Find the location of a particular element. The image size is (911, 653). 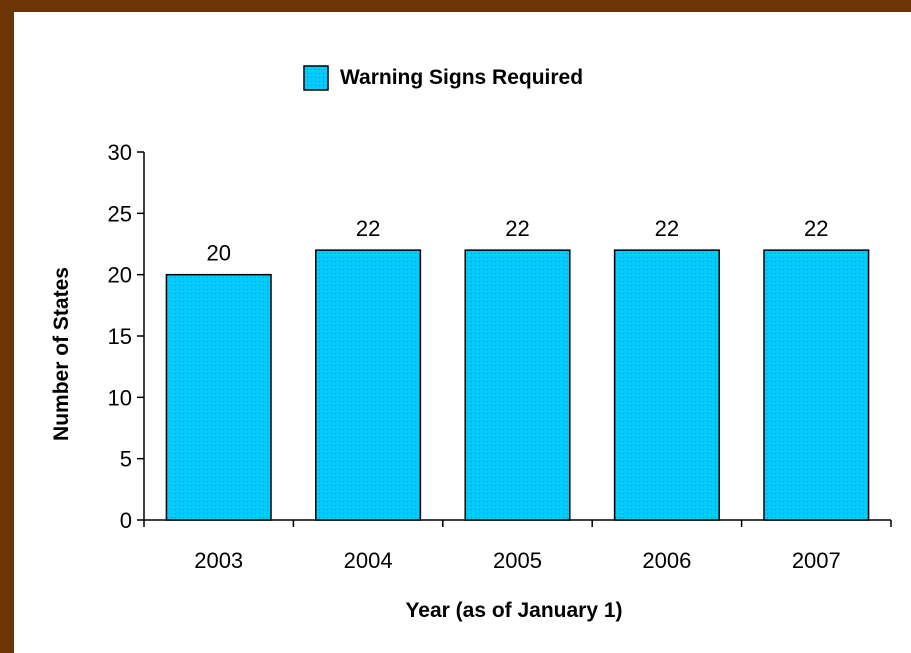

x-tick-label: 2005 is located at coordinates (517, 560).